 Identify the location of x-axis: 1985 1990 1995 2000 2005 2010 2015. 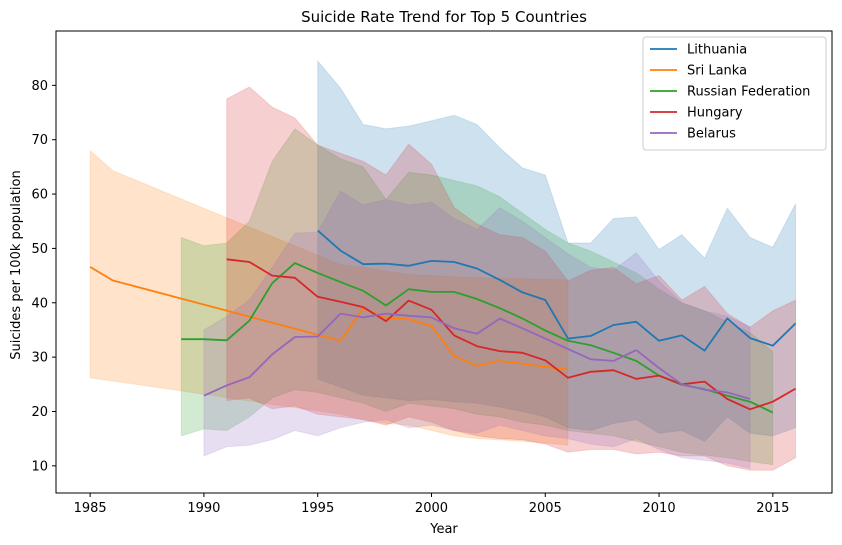
(431, 504).